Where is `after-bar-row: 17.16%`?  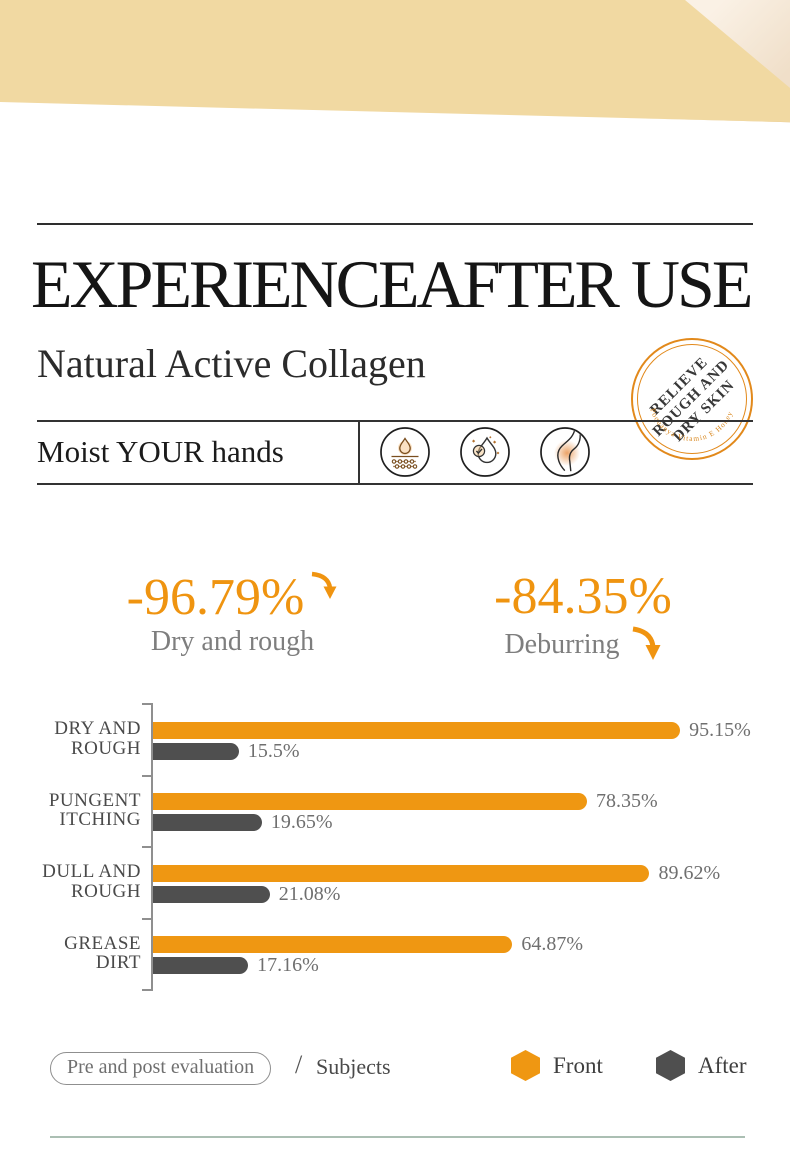
after-bar-row: 17.16% is located at coordinates (236, 965).